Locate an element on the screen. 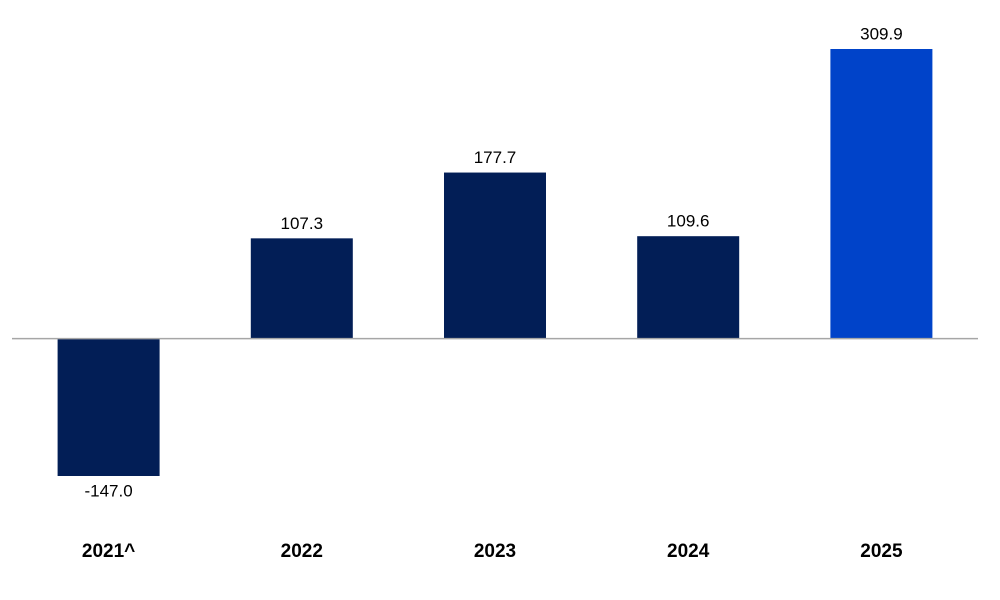 This screenshot has width=1000, height=600. x-tick-label: 2021^ is located at coordinates (108, 551).